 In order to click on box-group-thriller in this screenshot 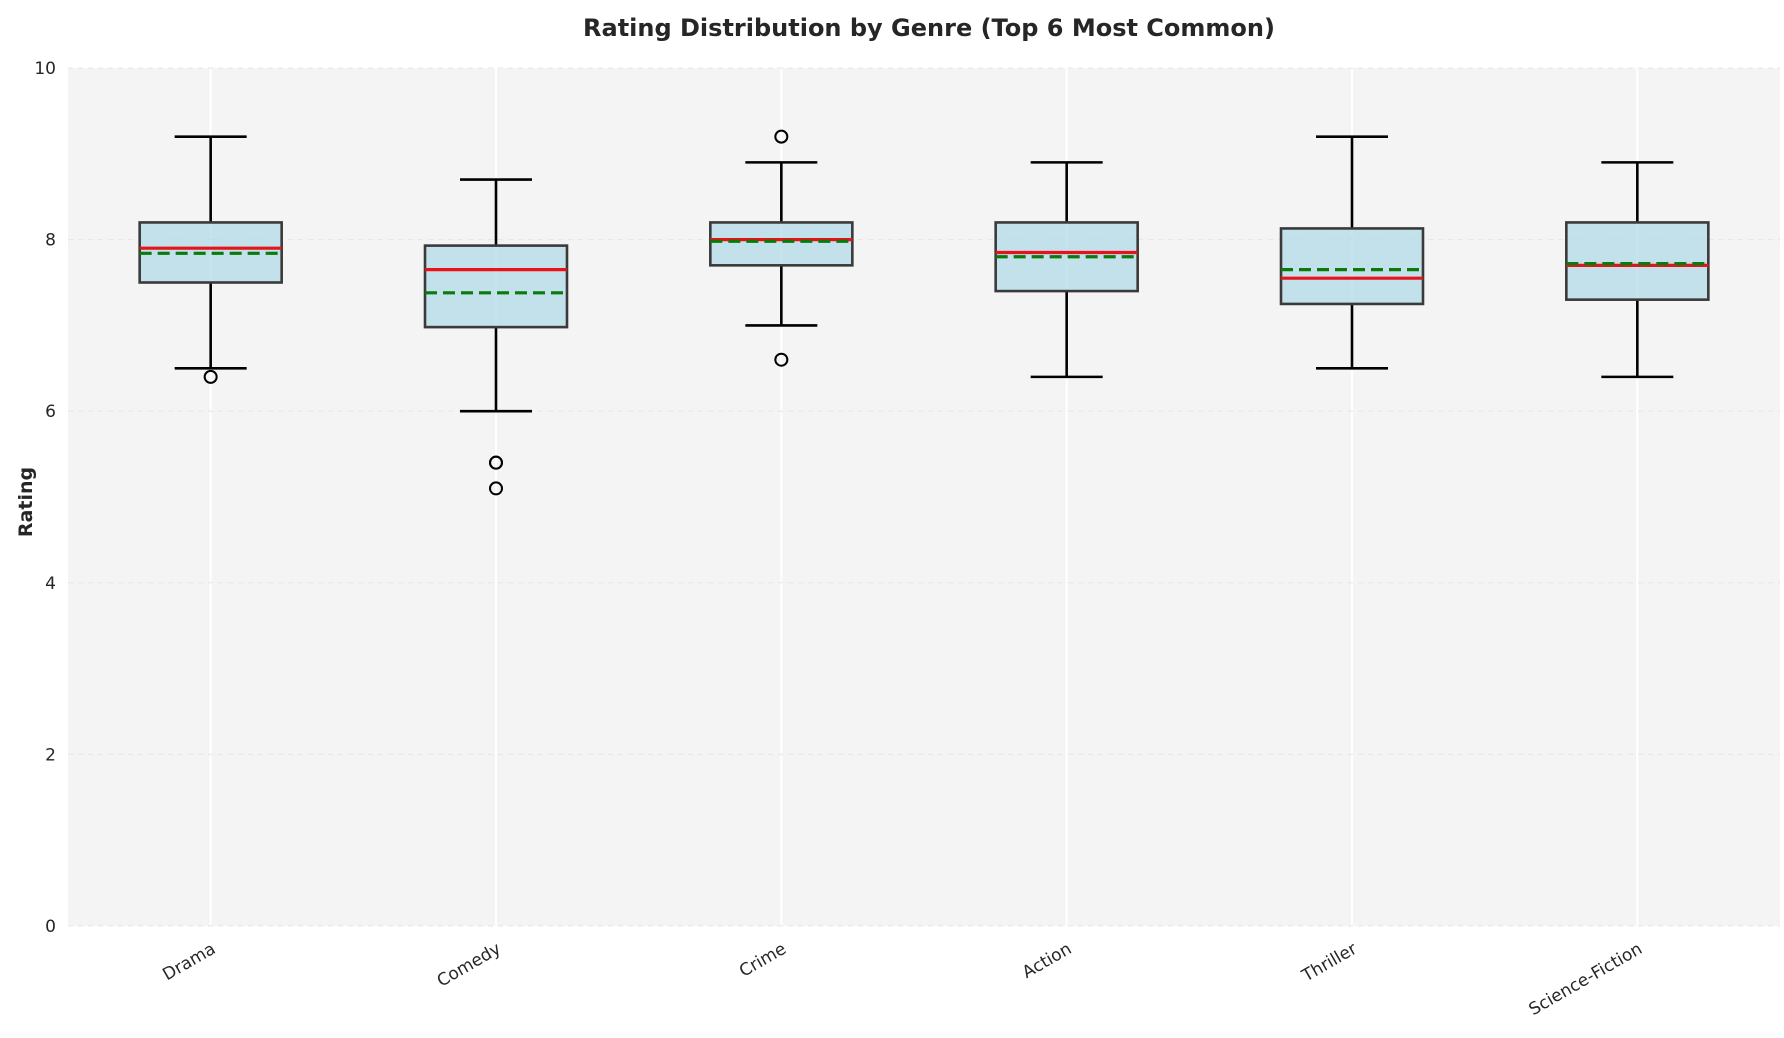, I will do `click(1352, 252)`.